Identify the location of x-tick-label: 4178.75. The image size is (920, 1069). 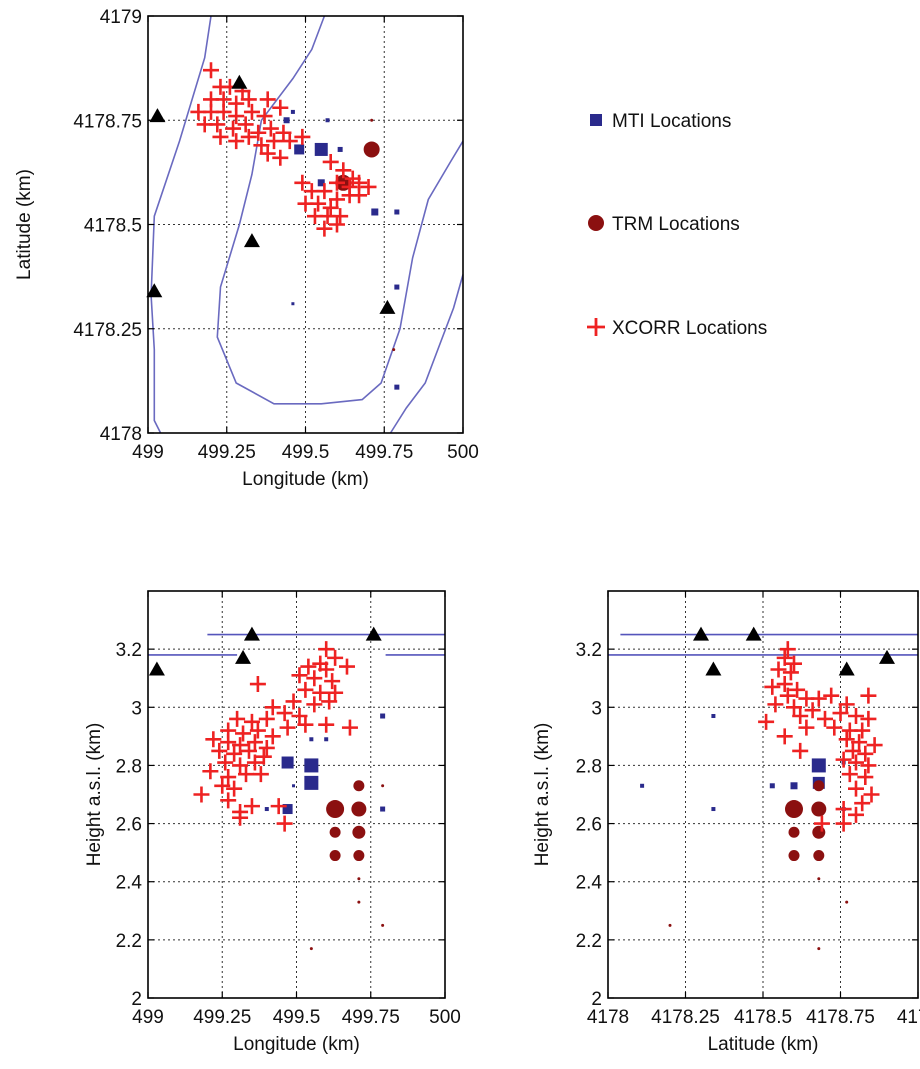
(840, 1017).